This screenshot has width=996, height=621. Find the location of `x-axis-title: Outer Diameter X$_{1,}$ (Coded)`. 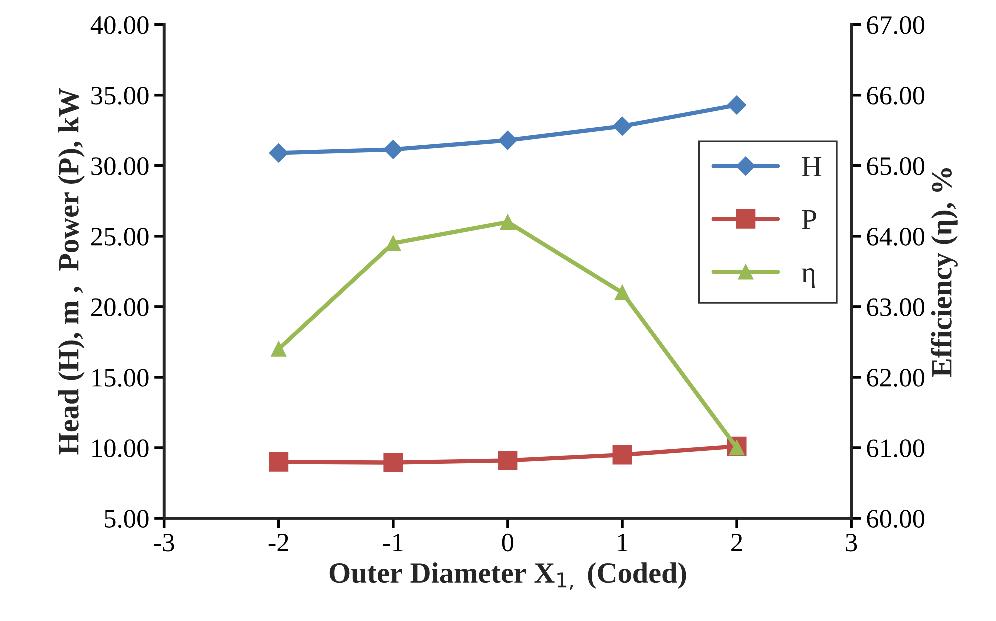

x-axis-title: Outer Diameter X$_{1,}$ (Coded) is located at coordinates (508, 576).